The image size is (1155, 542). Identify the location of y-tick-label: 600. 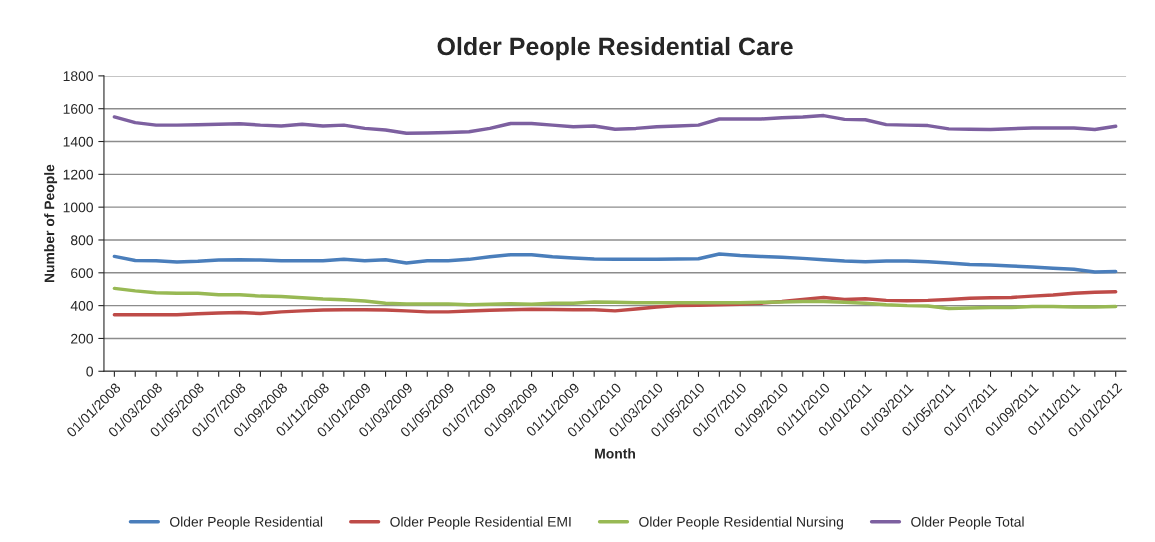
(82, 273).